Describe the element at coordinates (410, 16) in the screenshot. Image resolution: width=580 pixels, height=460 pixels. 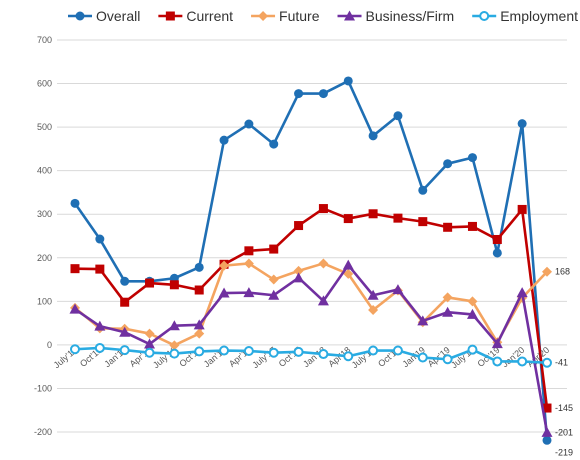
I see `legend-label: Business/Firm` at that location.